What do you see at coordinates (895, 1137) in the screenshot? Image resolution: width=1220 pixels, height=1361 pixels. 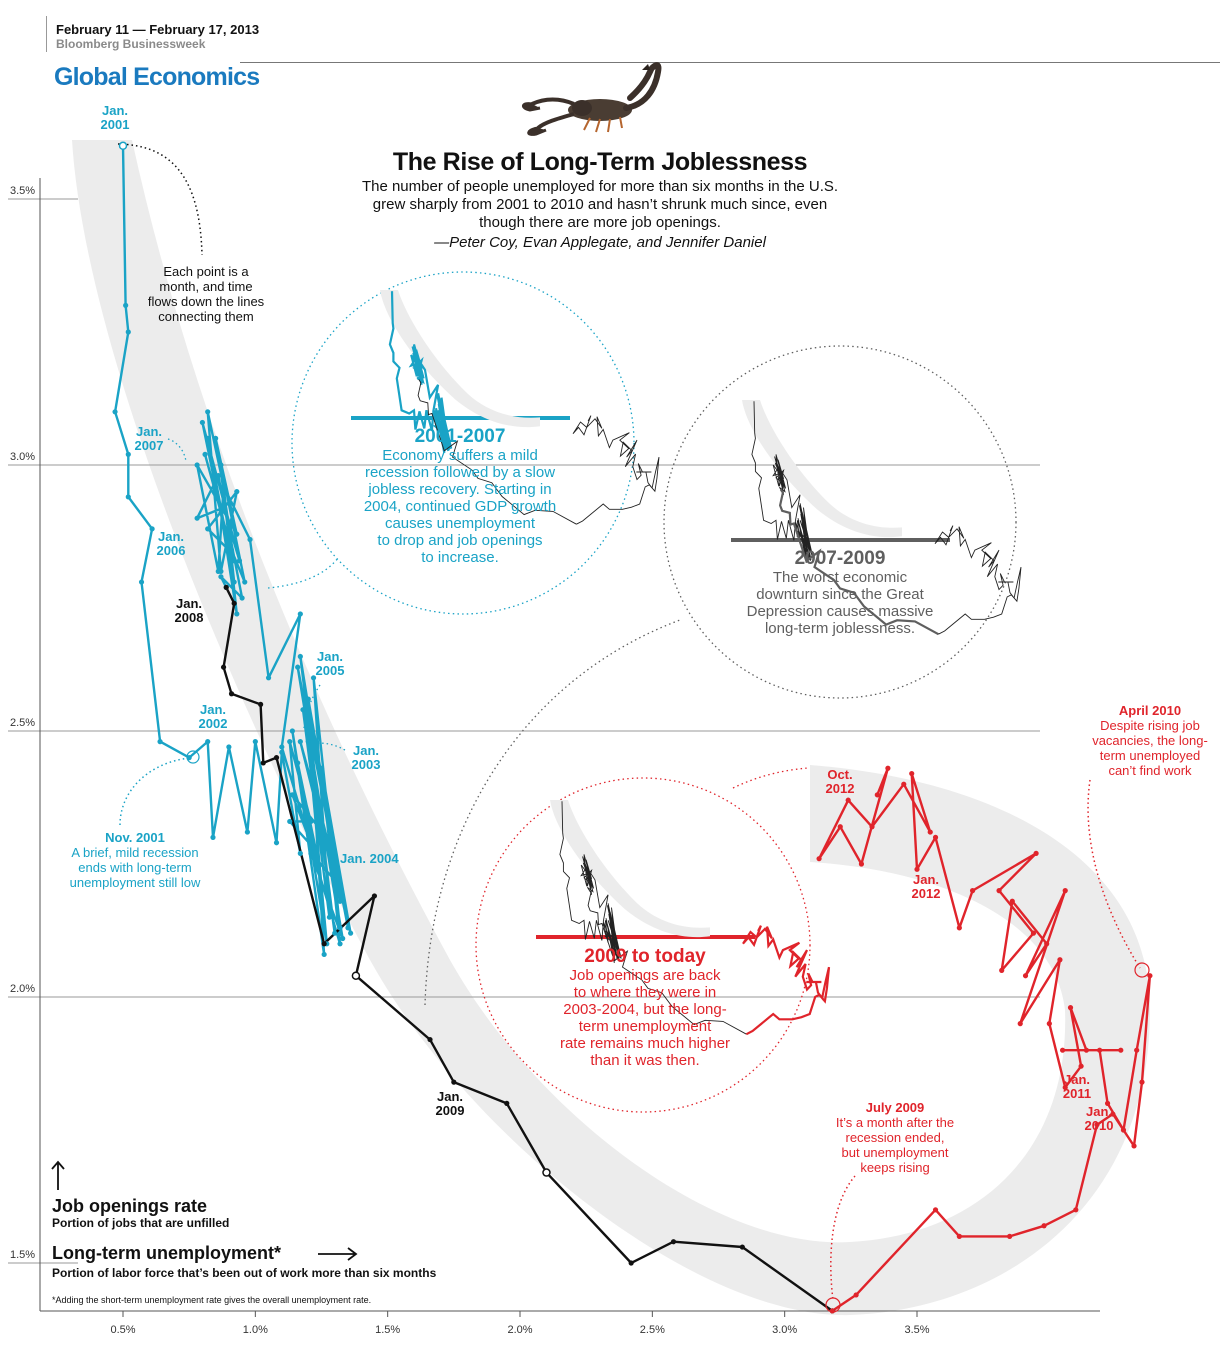 I see `annotation-line: recession ended,` at bounding box center [895, 1137].